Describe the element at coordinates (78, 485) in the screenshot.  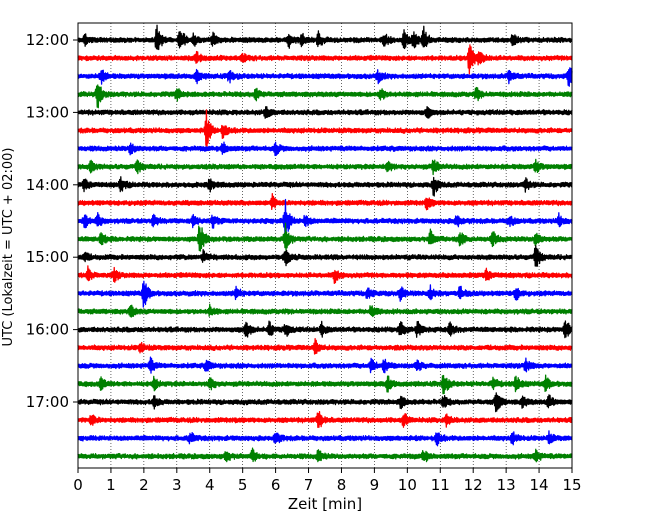
I see `x-tick-label: 0` at that location.